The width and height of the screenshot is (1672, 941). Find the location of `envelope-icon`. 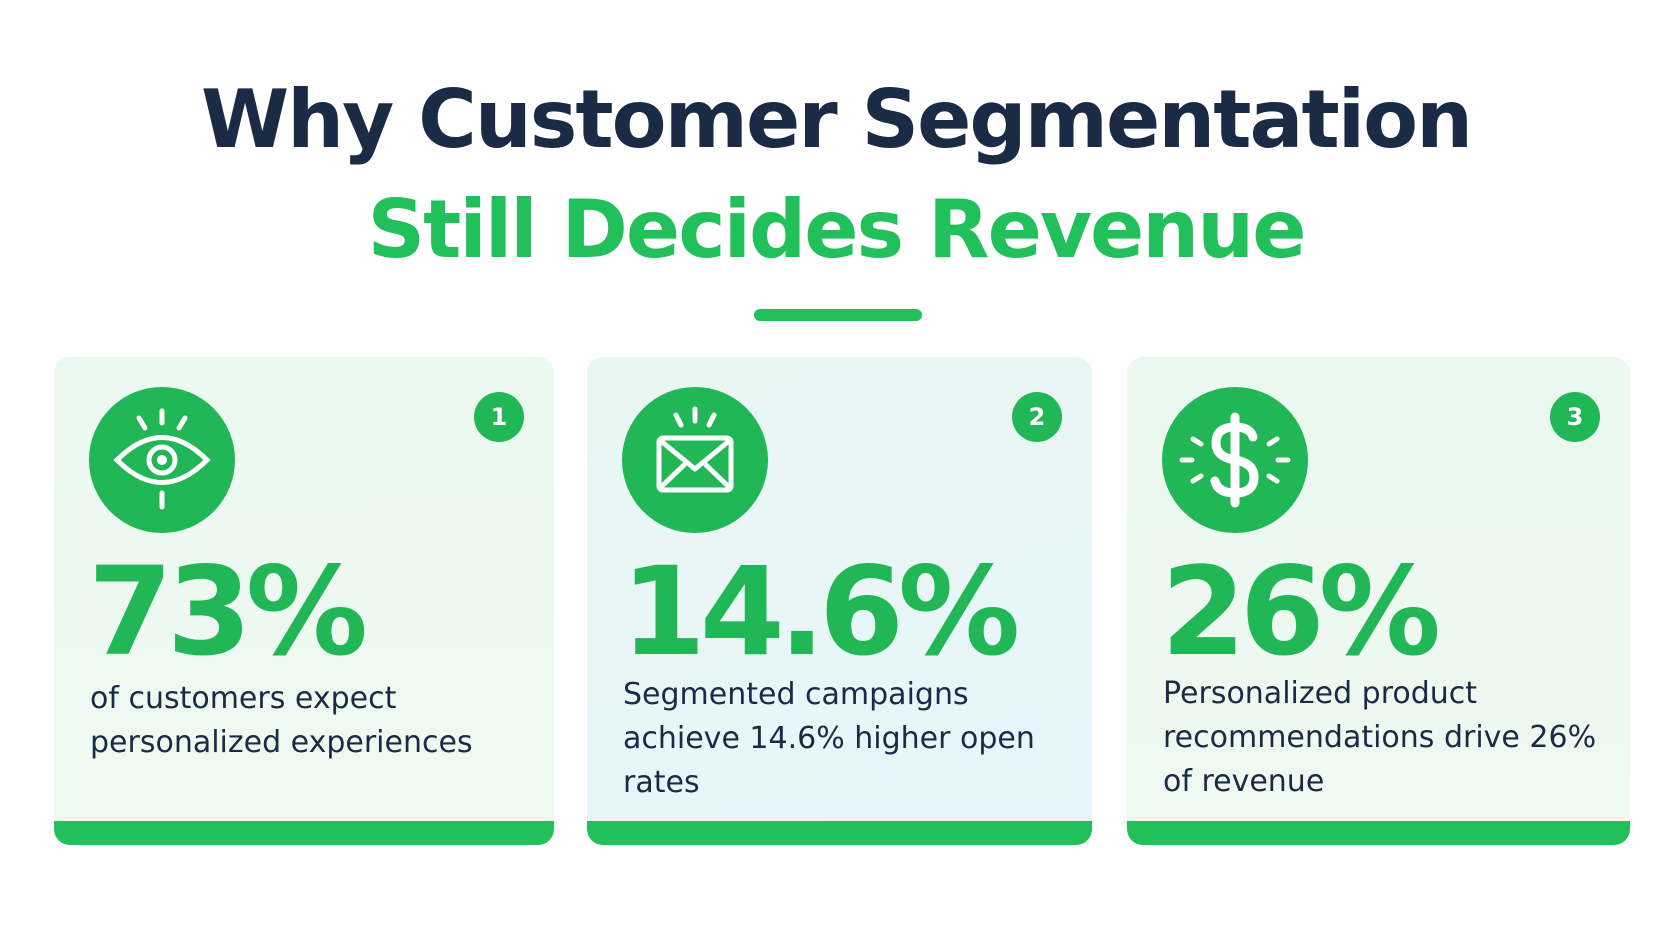

envelope-icon is located at coordinates (695, 460).